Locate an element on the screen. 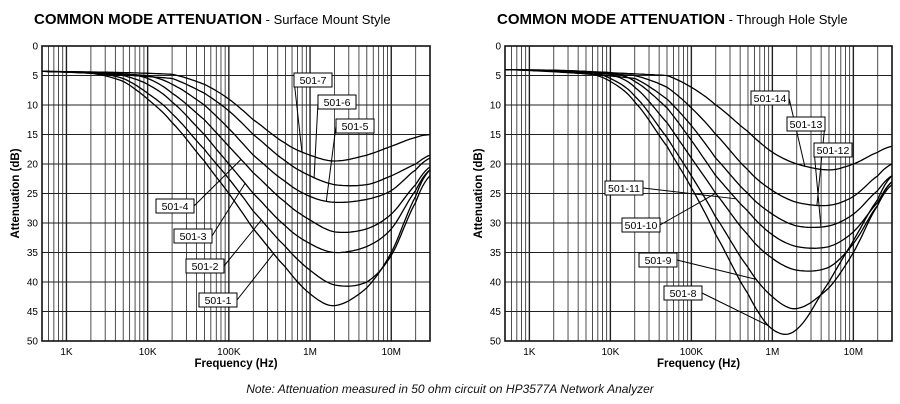  series-label-501-1: 501-1 is located at coordinates (218, 301).